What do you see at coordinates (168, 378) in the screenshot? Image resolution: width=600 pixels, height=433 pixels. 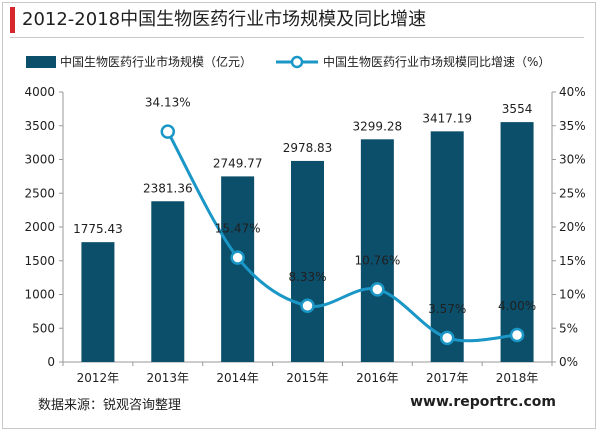 I see `x-tick-label: 2013年` at bounding box center [168, 378].